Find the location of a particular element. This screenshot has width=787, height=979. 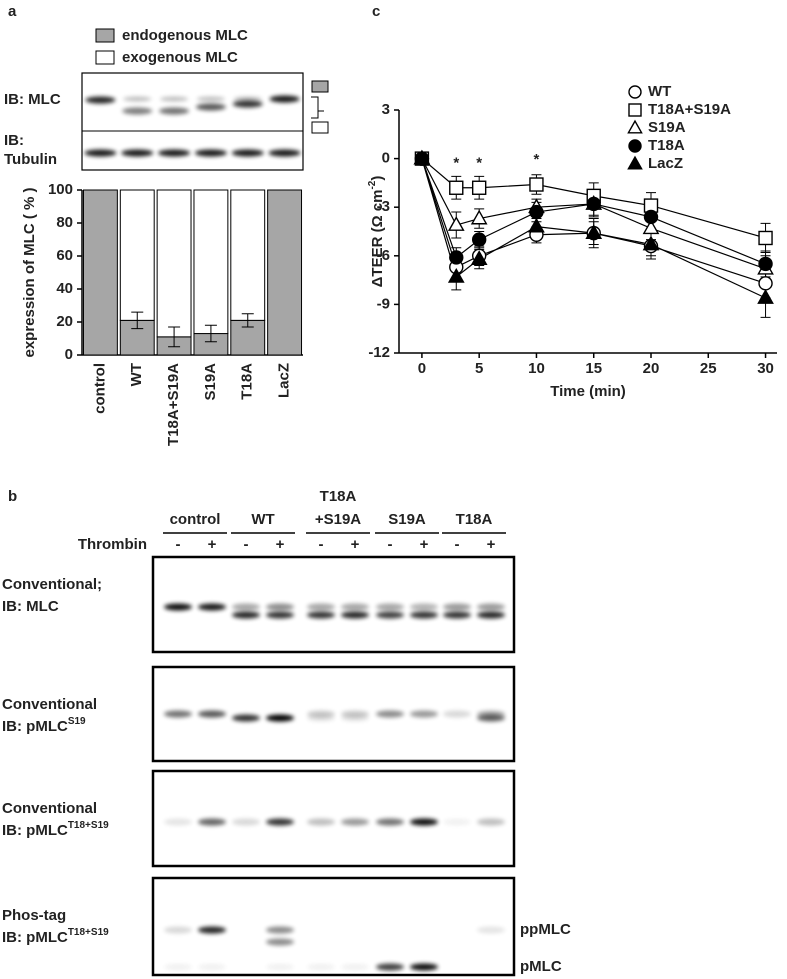

annotation: * is located at coordinates (456, 162).